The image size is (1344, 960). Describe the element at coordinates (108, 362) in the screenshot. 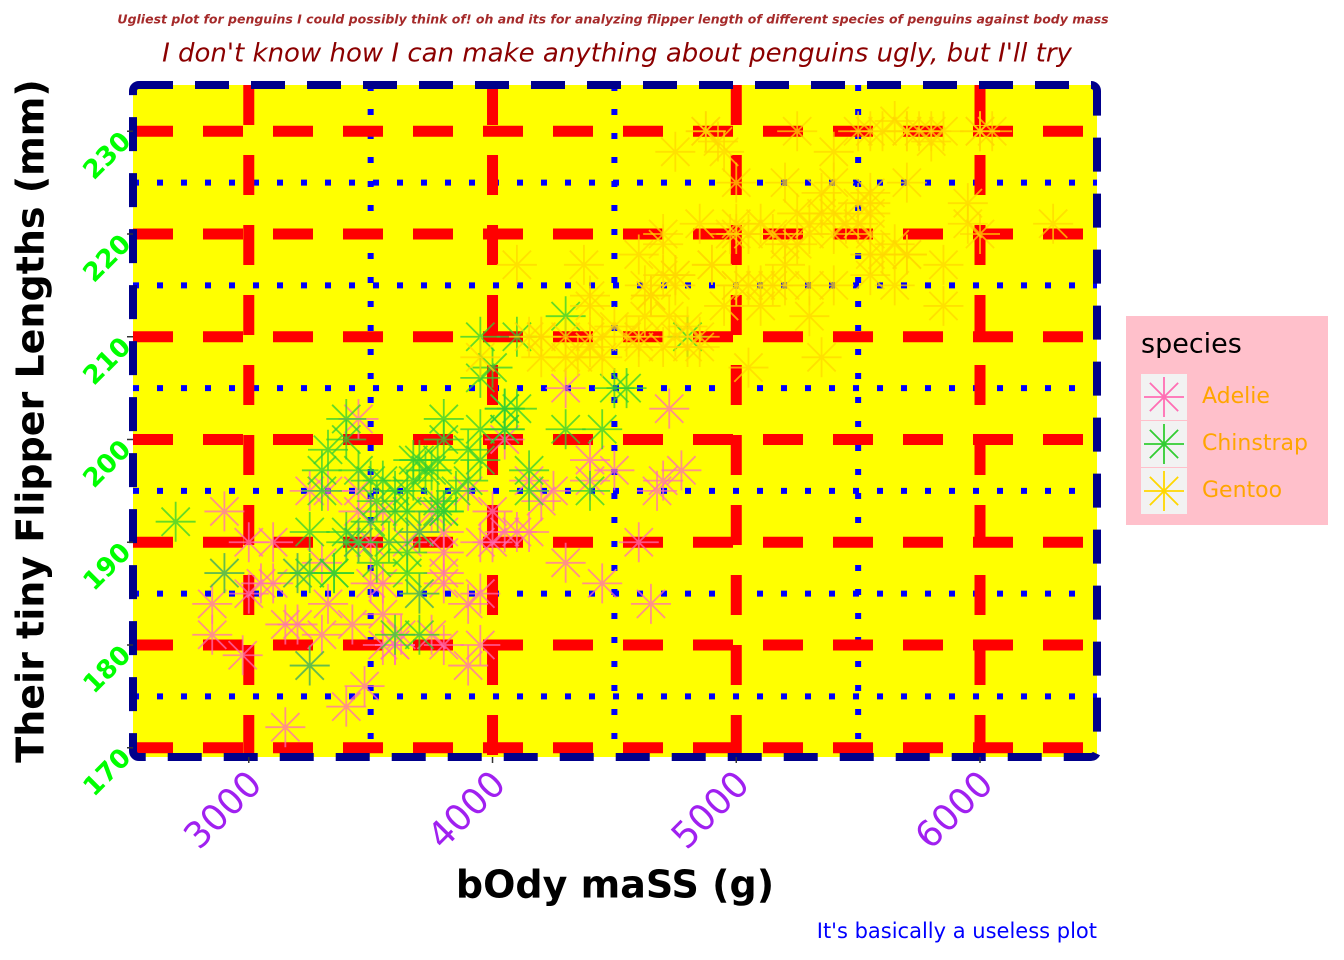

I see `y-tick-label: 210` at that location.